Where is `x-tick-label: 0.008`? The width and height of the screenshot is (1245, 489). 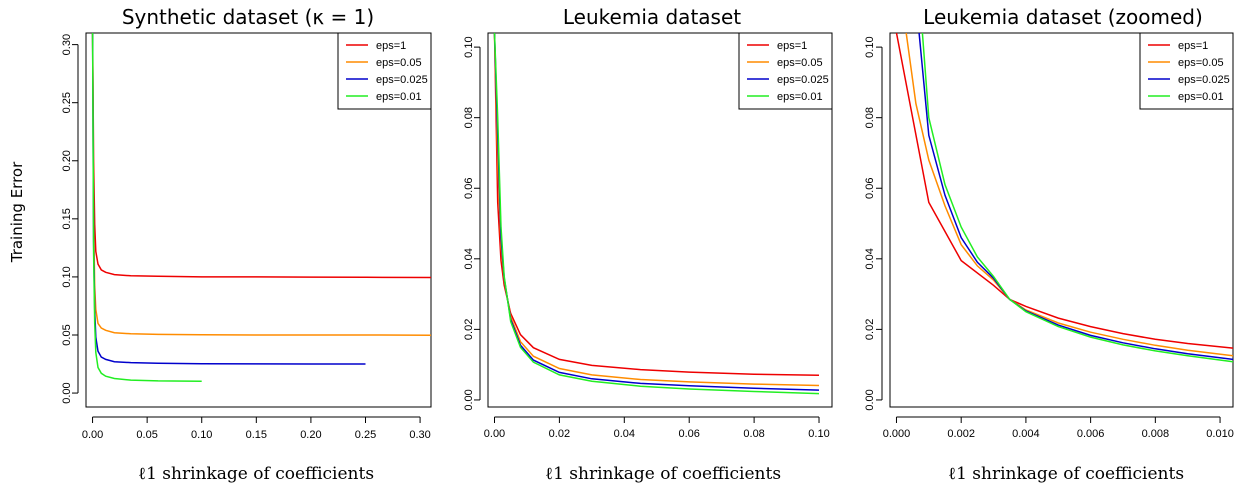
x-tick-label: 0.008 is located at coordinates (1156, 434).